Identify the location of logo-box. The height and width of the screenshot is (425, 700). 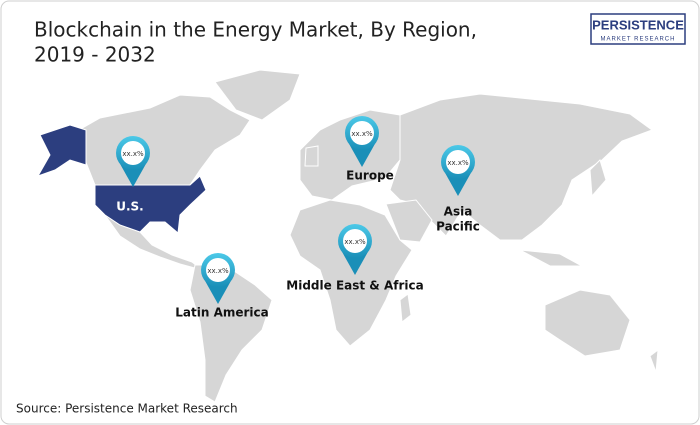
(638, 29).